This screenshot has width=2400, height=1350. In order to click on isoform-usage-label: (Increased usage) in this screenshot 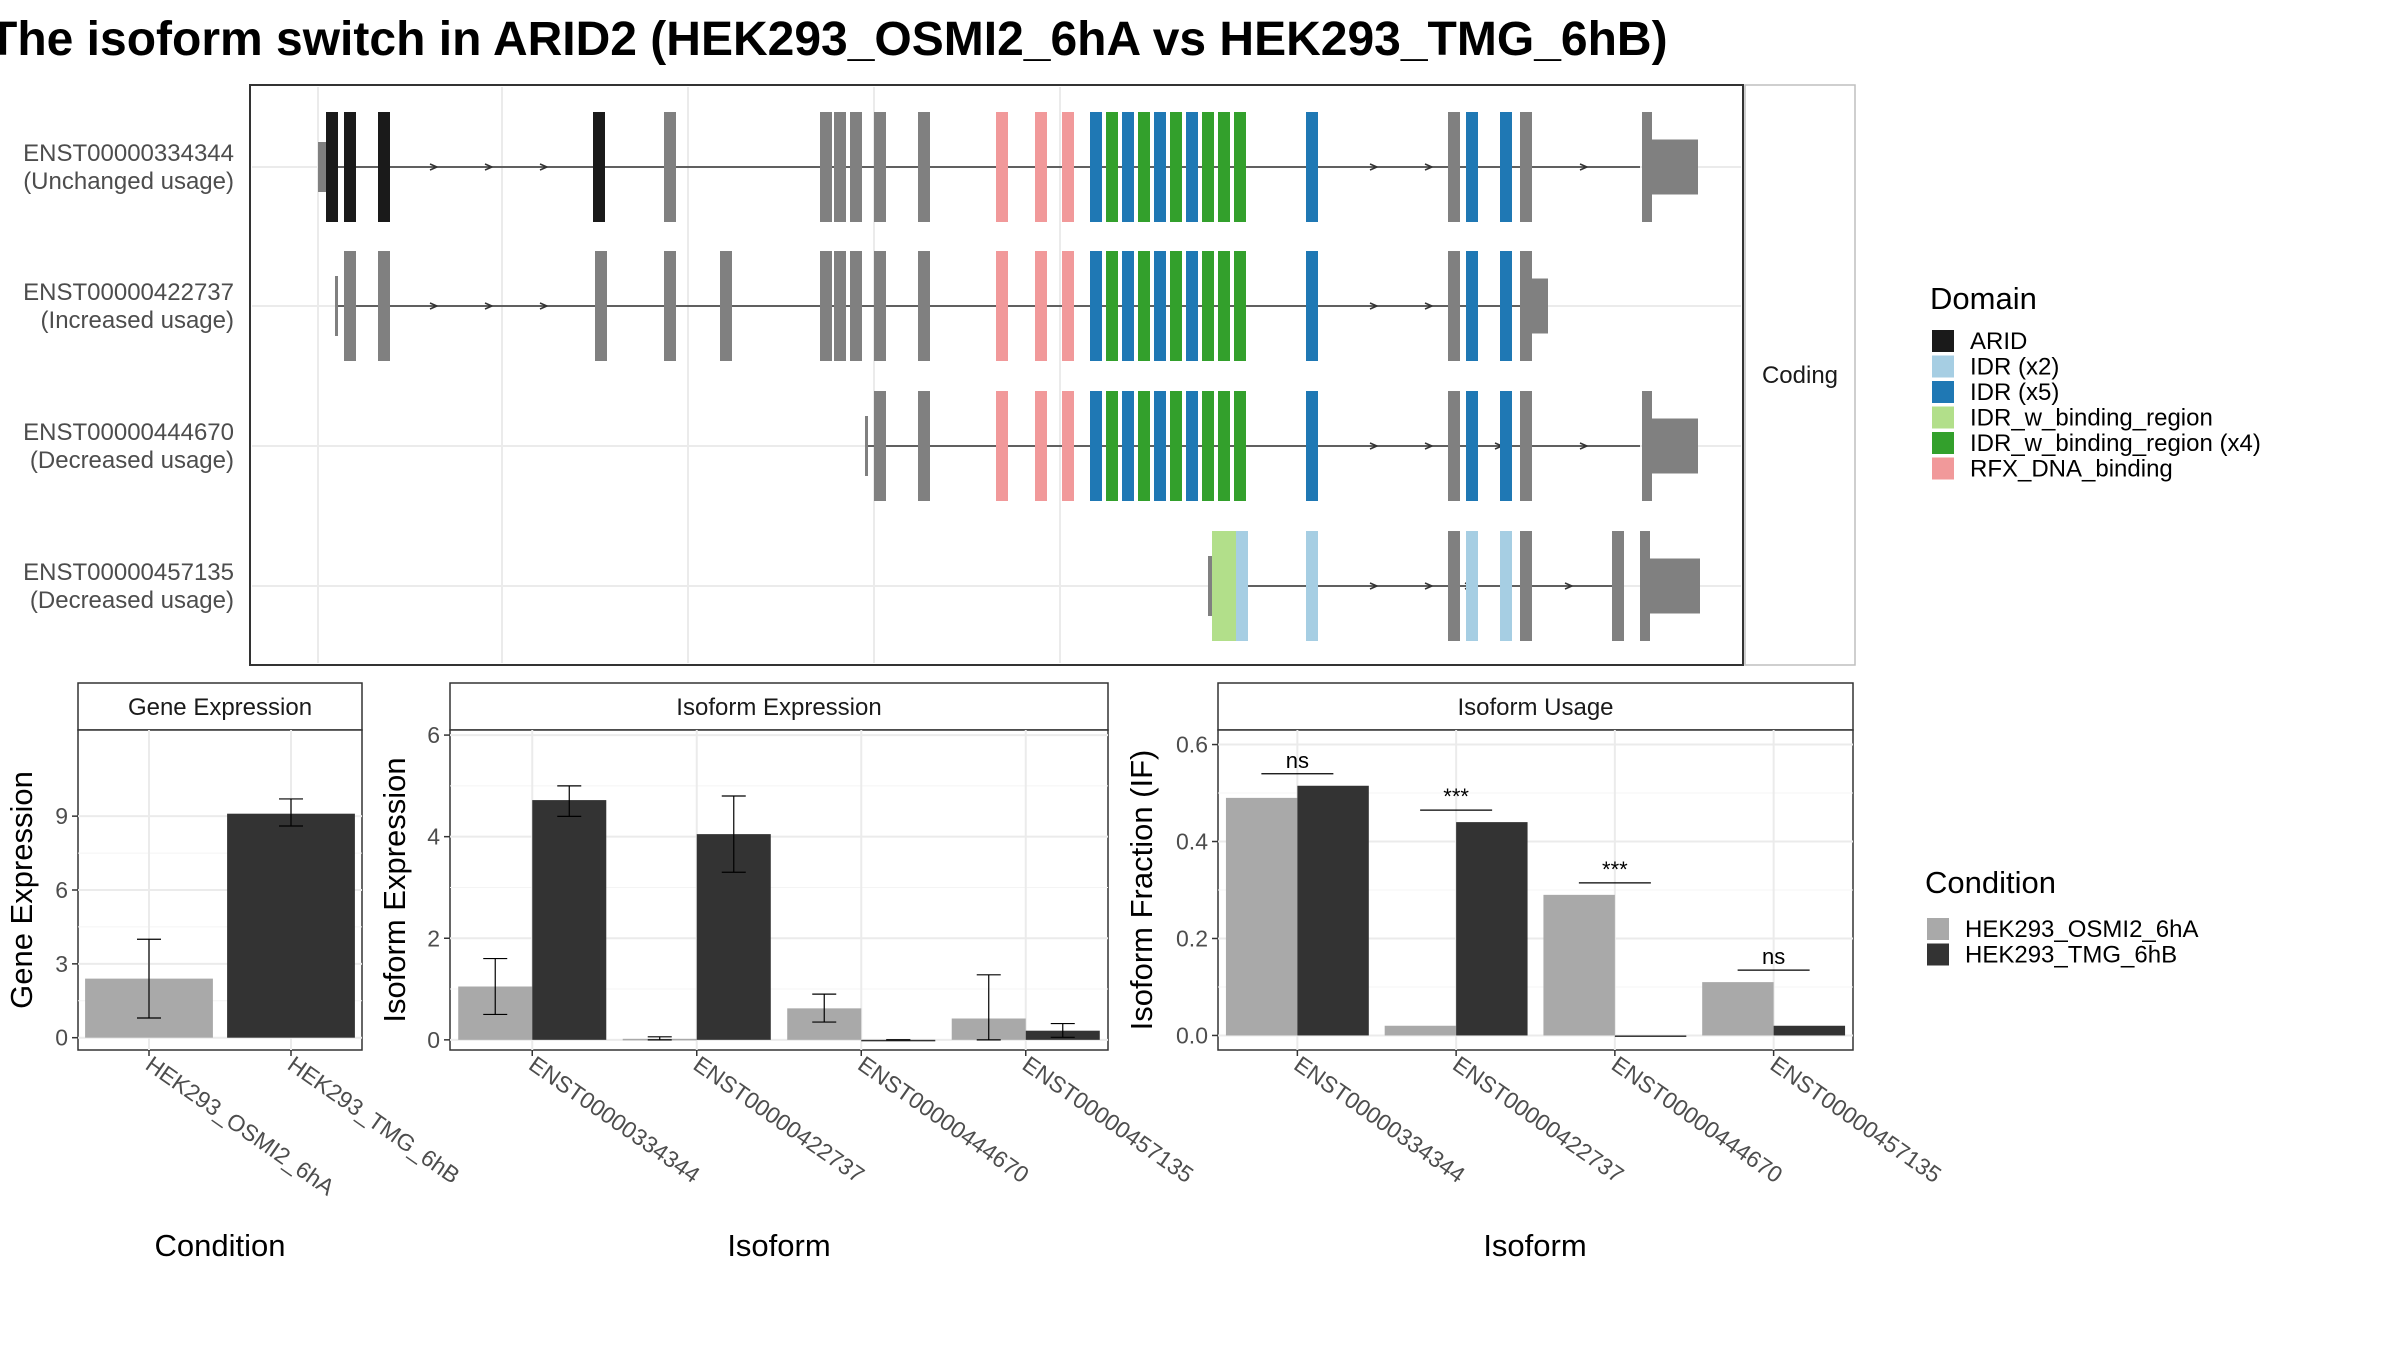, I will do `click(137, 320)`.